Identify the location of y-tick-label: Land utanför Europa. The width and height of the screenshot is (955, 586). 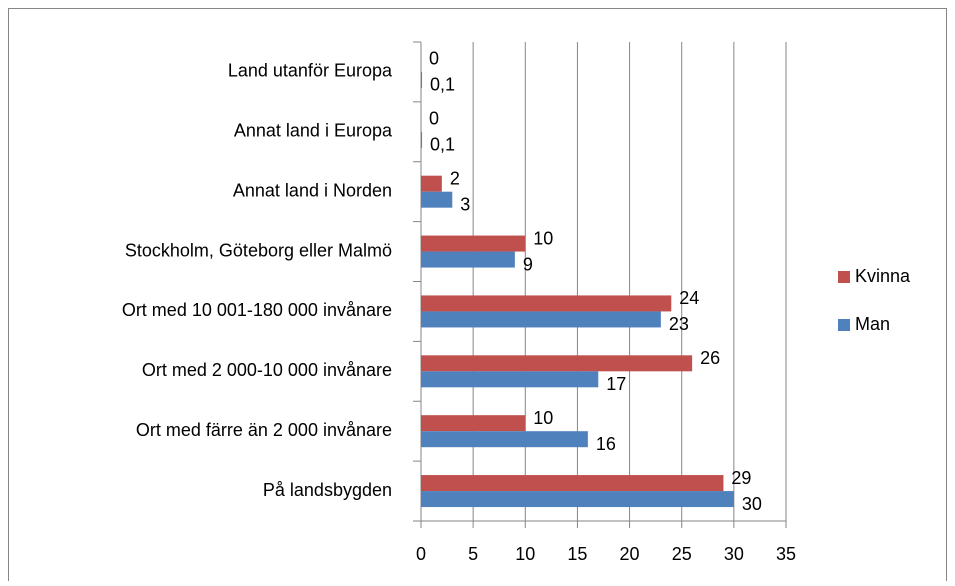
(310, 71).